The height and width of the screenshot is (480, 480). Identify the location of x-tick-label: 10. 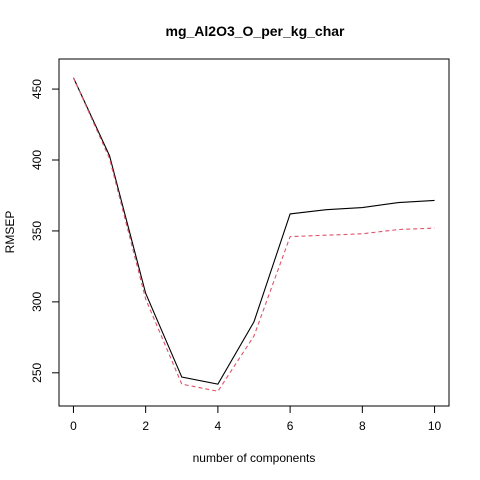
(435, 426).